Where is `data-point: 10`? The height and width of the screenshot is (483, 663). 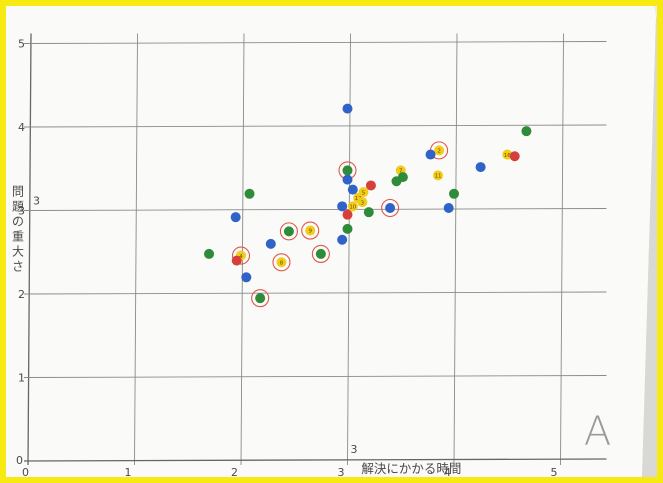
data-point: 10 is located at coordinates (352, 206).